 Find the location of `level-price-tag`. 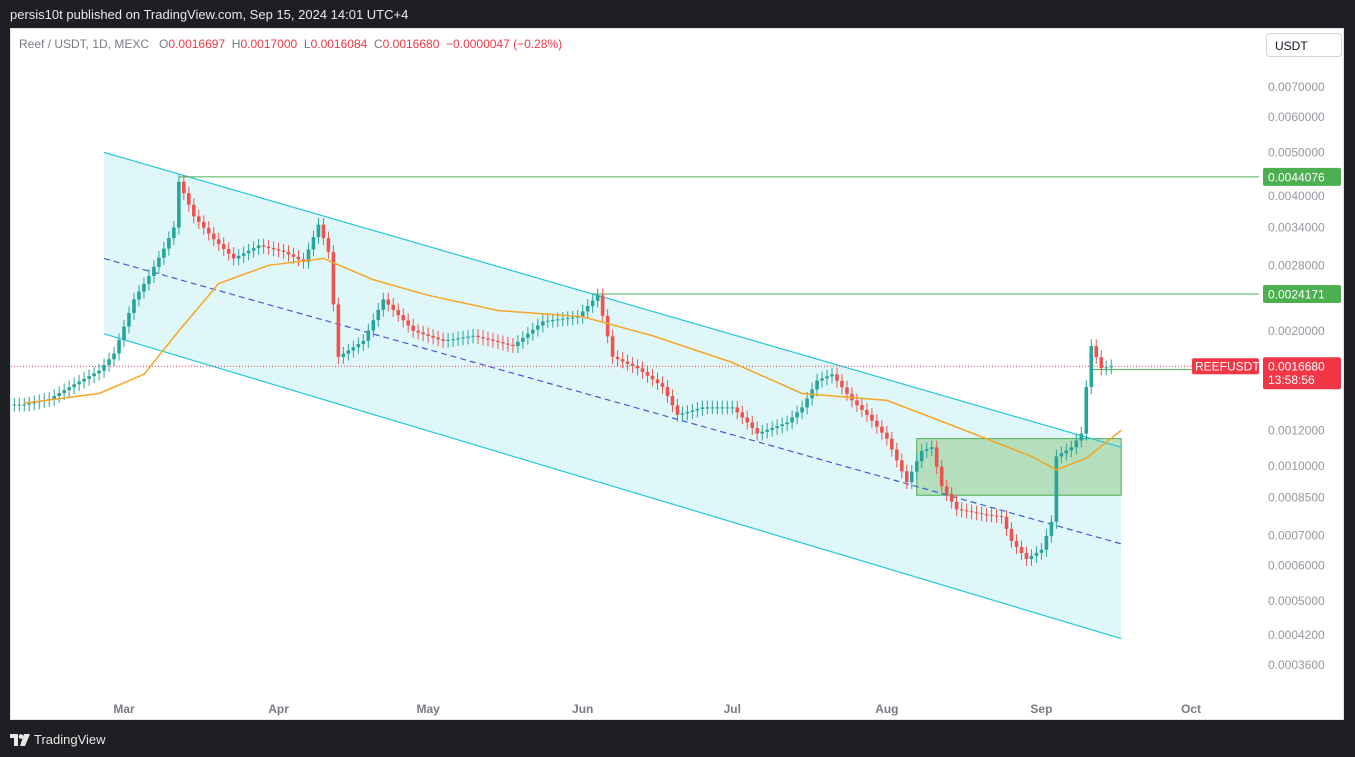

level-price-tag is located at coordinates (1302, 293).